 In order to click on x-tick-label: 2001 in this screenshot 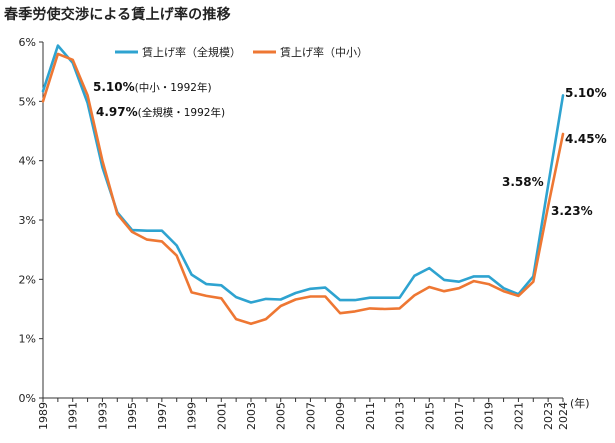, I will do `click(221, 416)`.